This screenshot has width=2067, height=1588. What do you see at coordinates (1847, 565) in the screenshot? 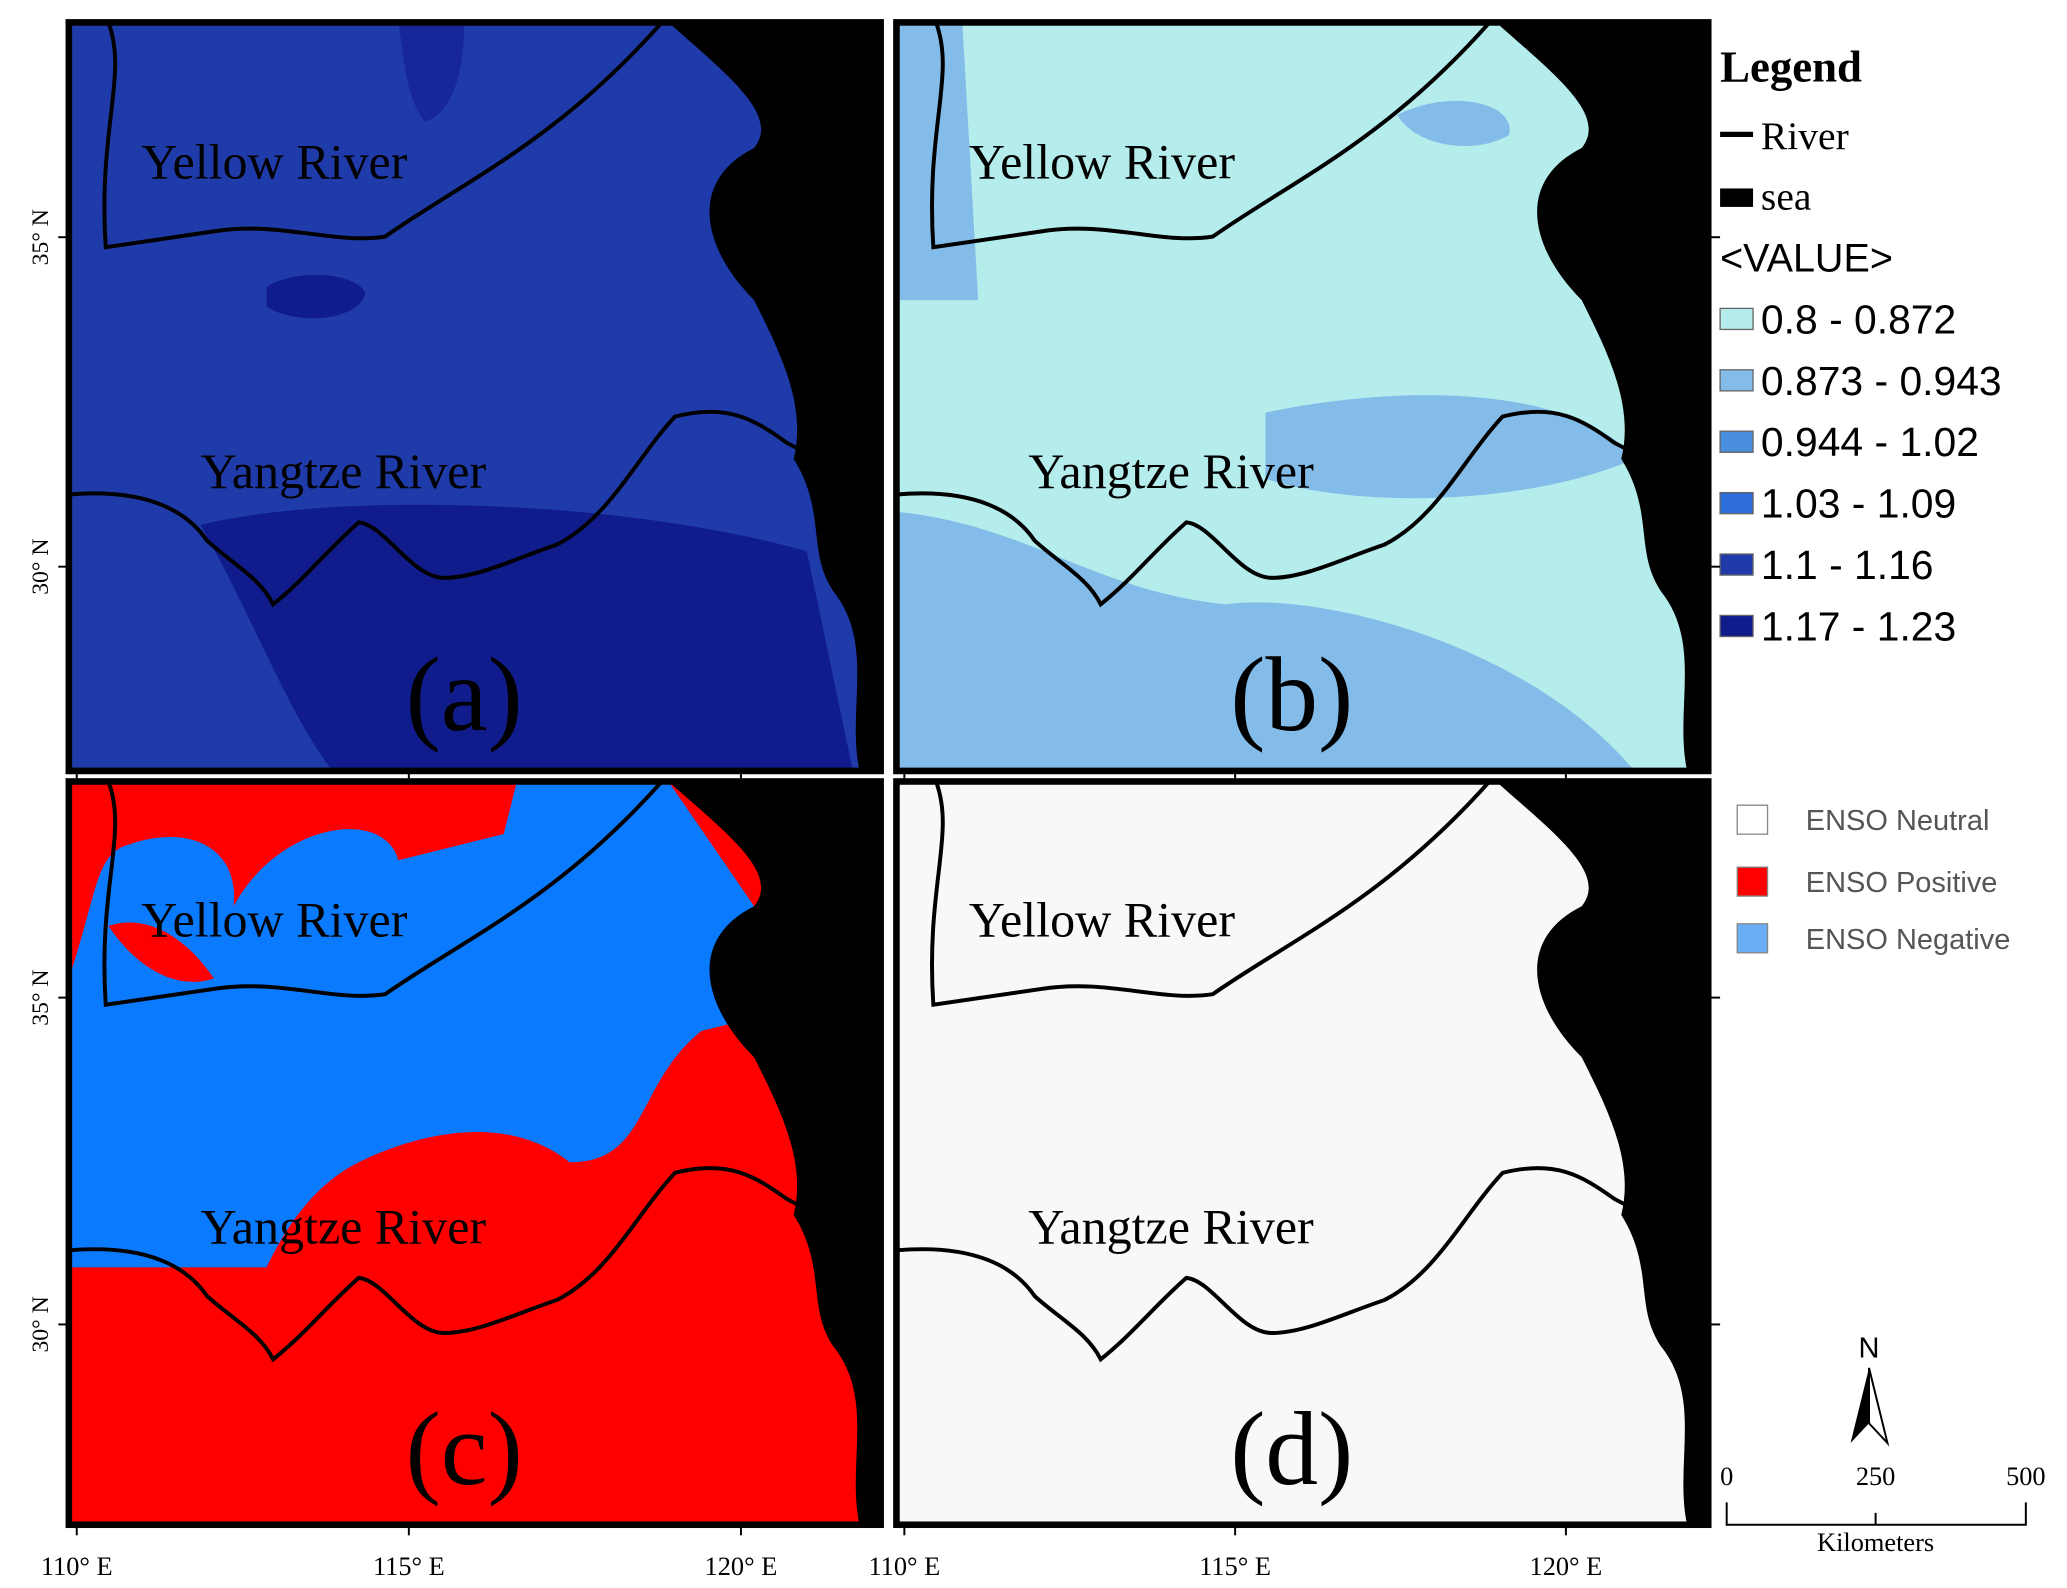
I see `legend-class-label: 1.1 - 1.16` at bounding box center [1847, 565].